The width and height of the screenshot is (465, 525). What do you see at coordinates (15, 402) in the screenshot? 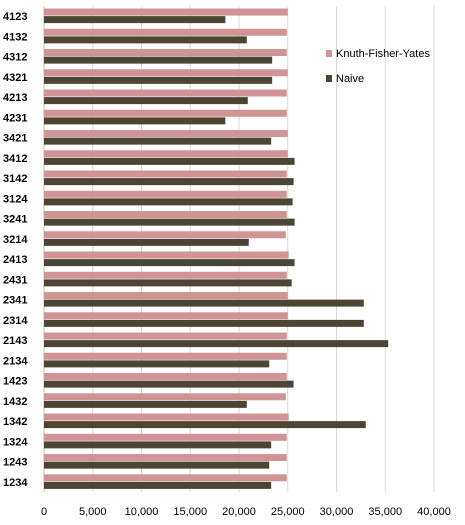
I see `category-label: 1432` at bounding box center [15, 402].